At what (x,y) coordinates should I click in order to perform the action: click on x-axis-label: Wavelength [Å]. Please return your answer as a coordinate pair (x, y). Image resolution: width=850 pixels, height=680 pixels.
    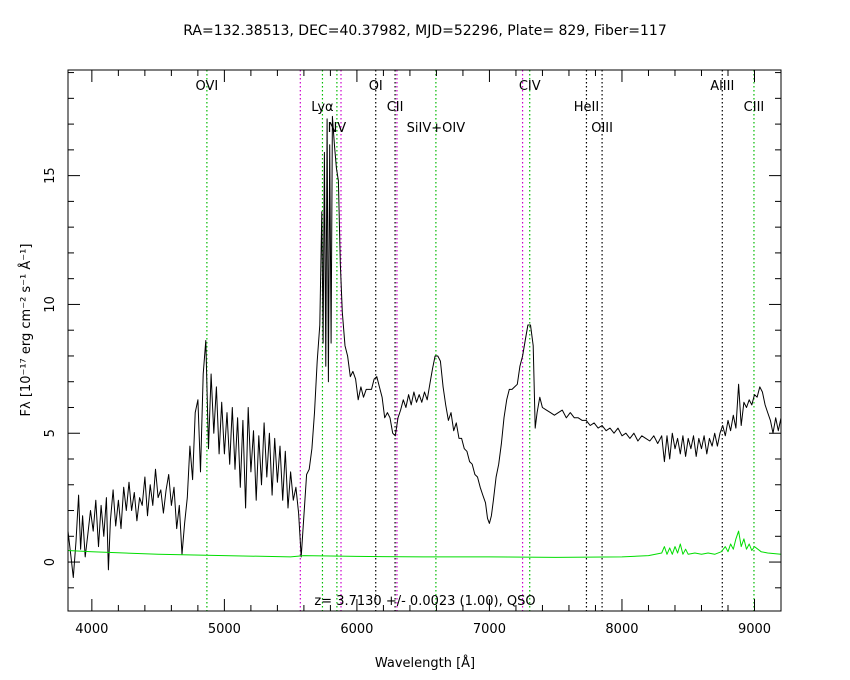
    Looking at the image, I should click on (425, 663).